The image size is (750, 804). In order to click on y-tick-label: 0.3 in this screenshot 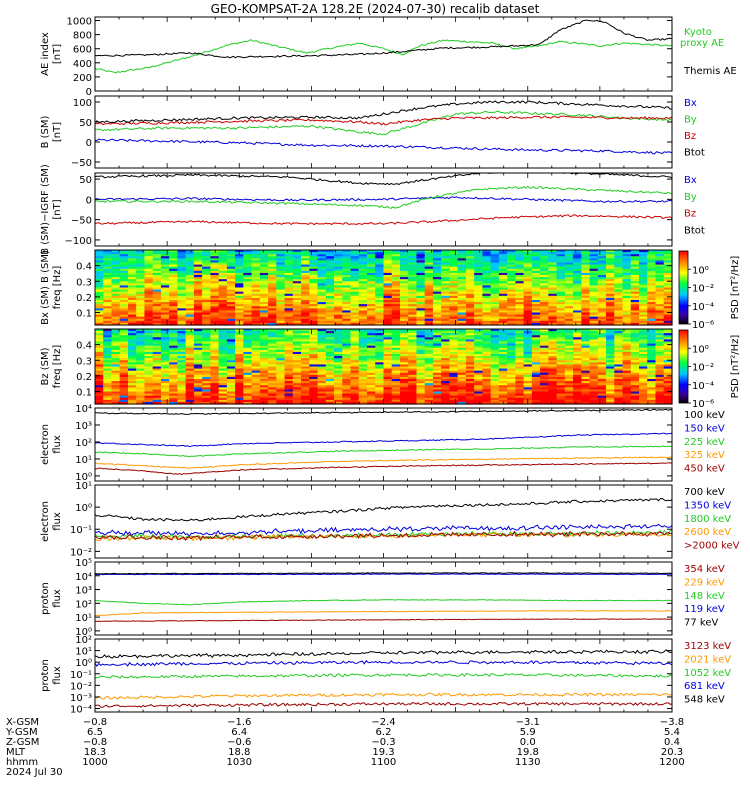, I will do `click(84, 282)`.